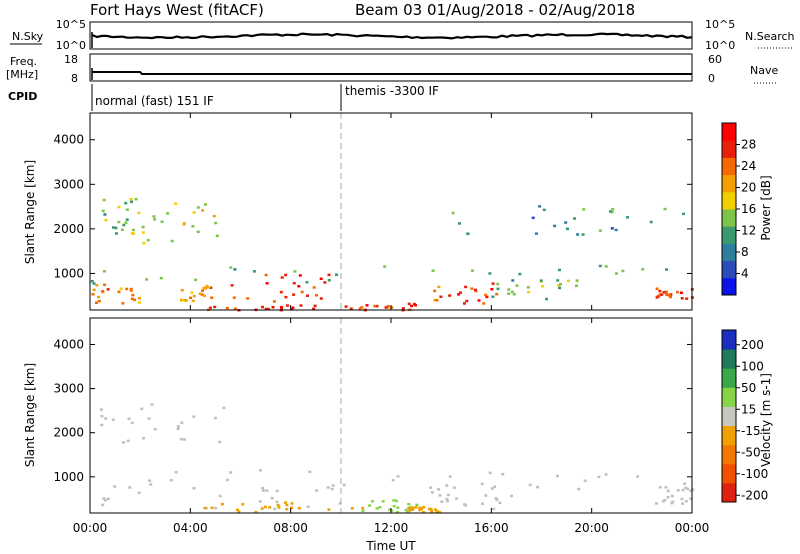 The image size is (800, 554). What do you see at coordinates (748, 409) in the screenshot?
I see `colorbar-tick-label: 15` at bounding box center [748, 409].